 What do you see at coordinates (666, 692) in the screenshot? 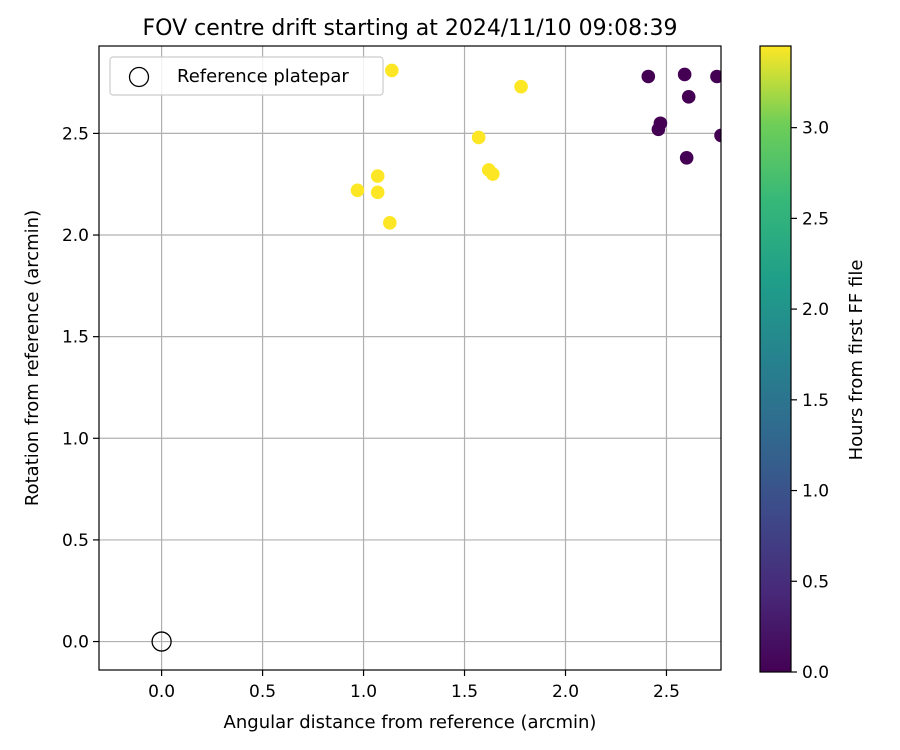
I see `x-tick-label: 2.5` at bounding box center [666, 692].